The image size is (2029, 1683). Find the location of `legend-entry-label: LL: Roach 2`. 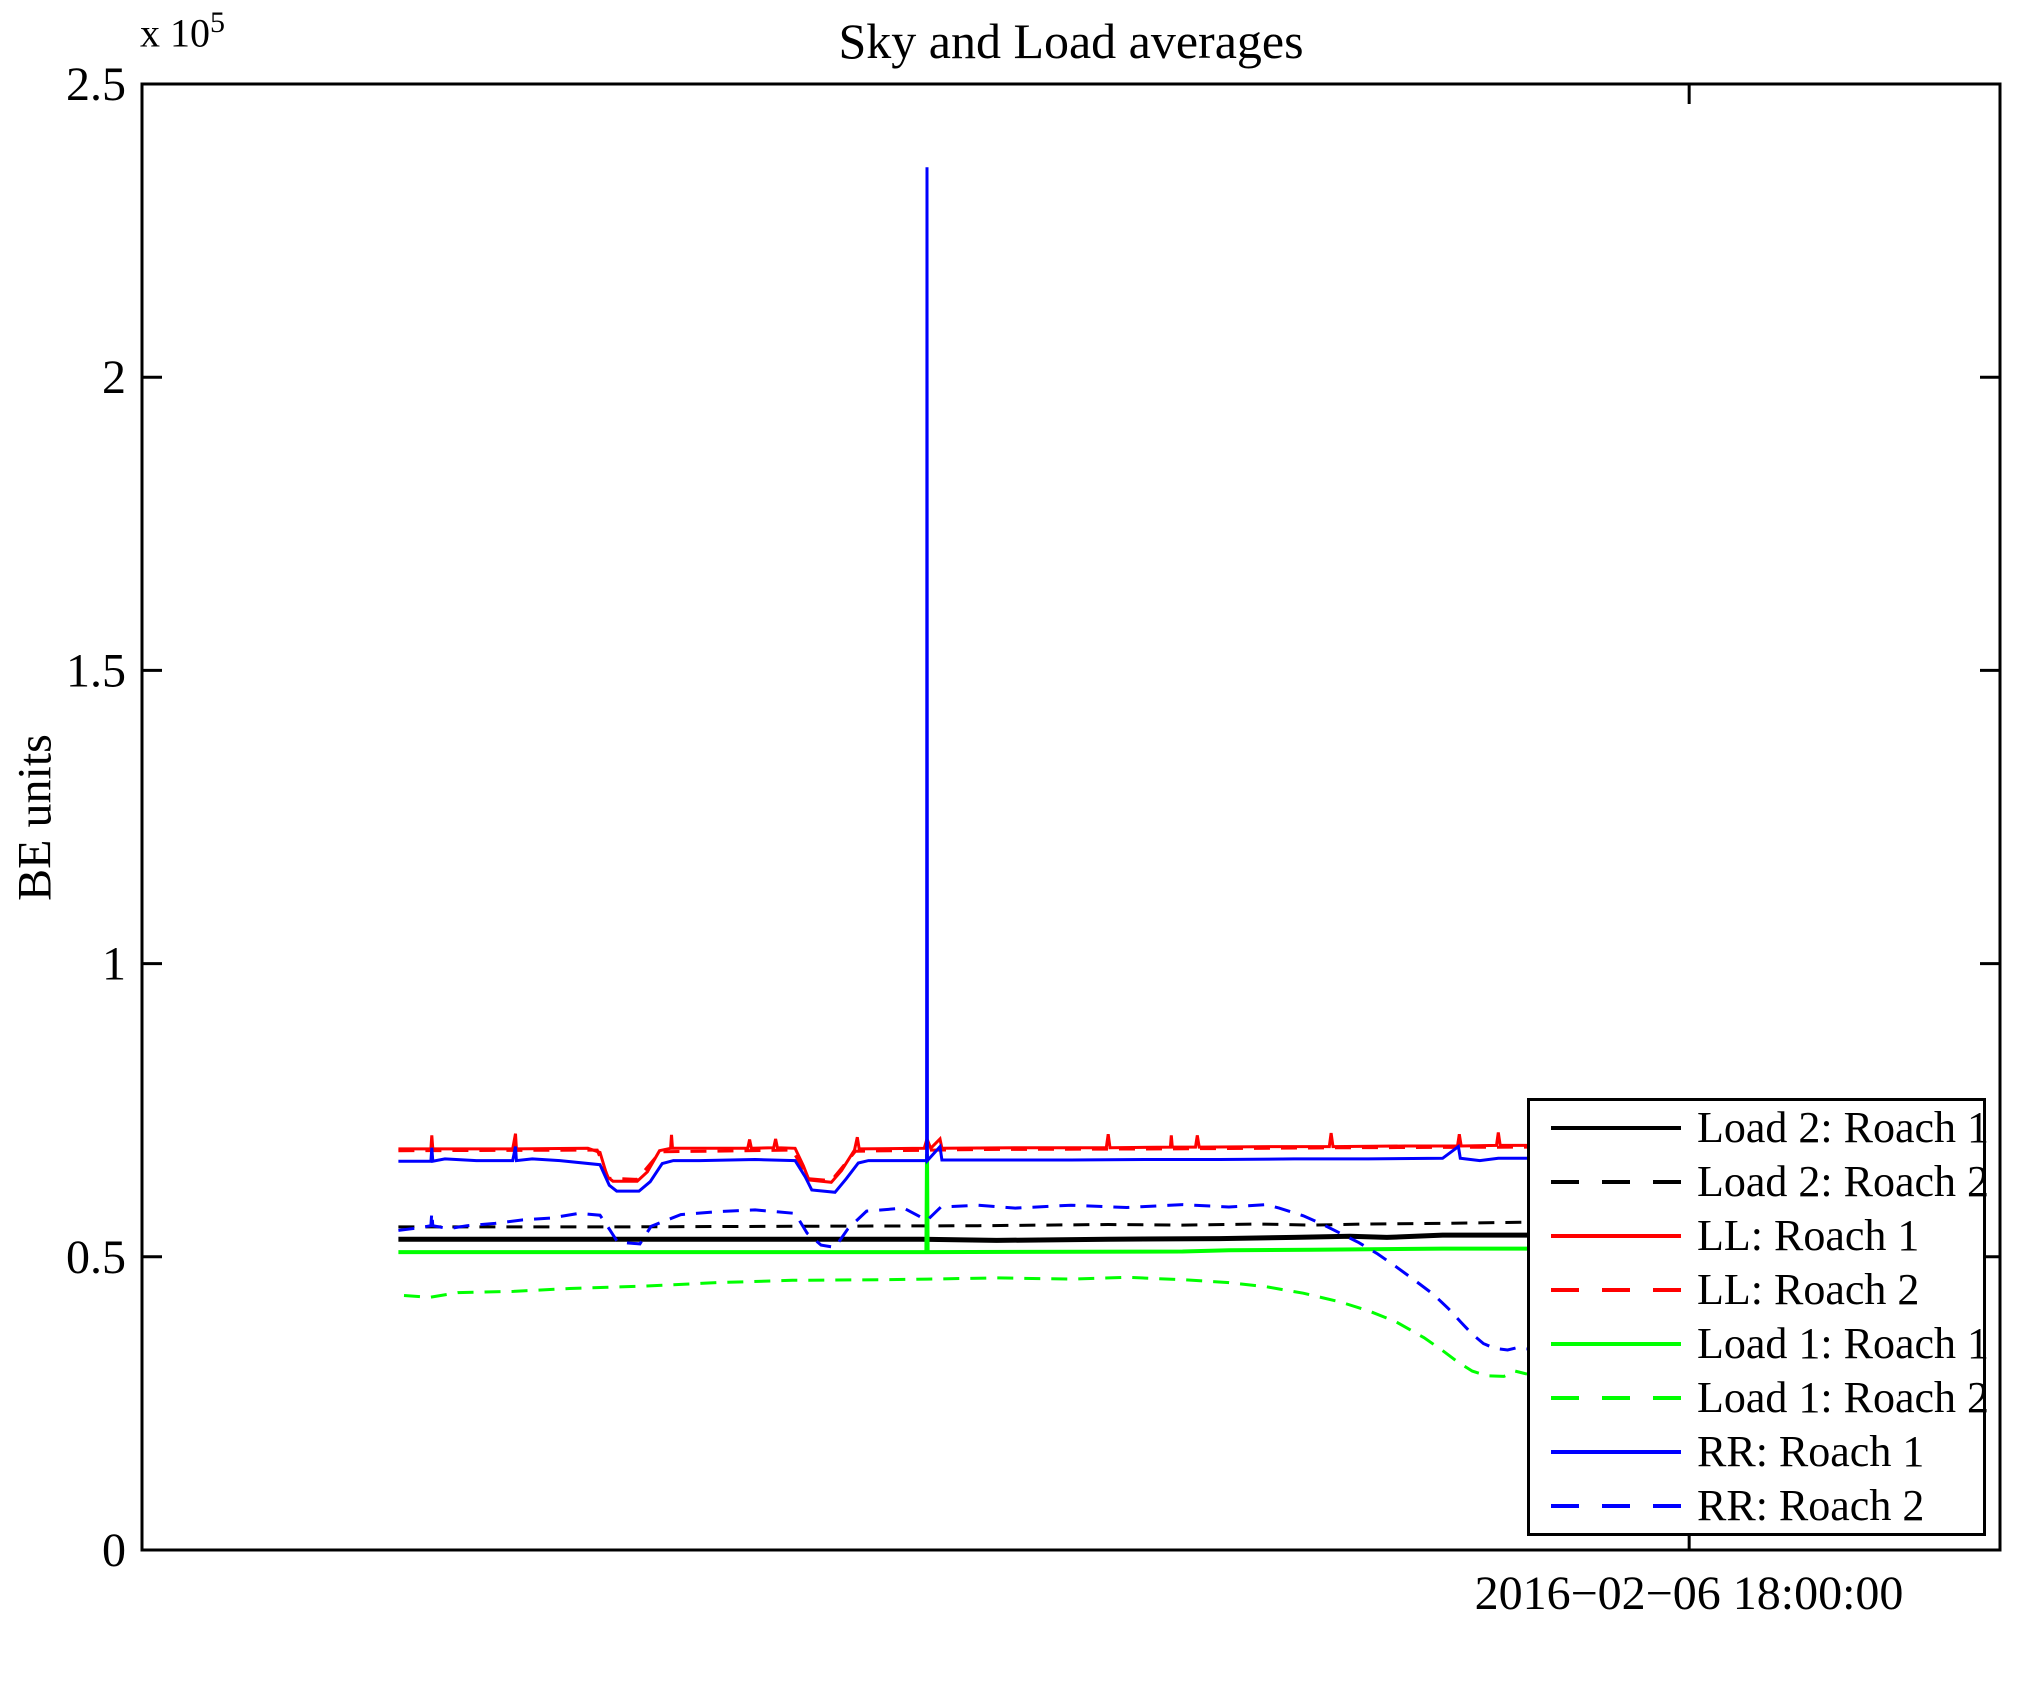

legend-entry-label: LL: Roach 2 is located at coordinates (1808, 1289).